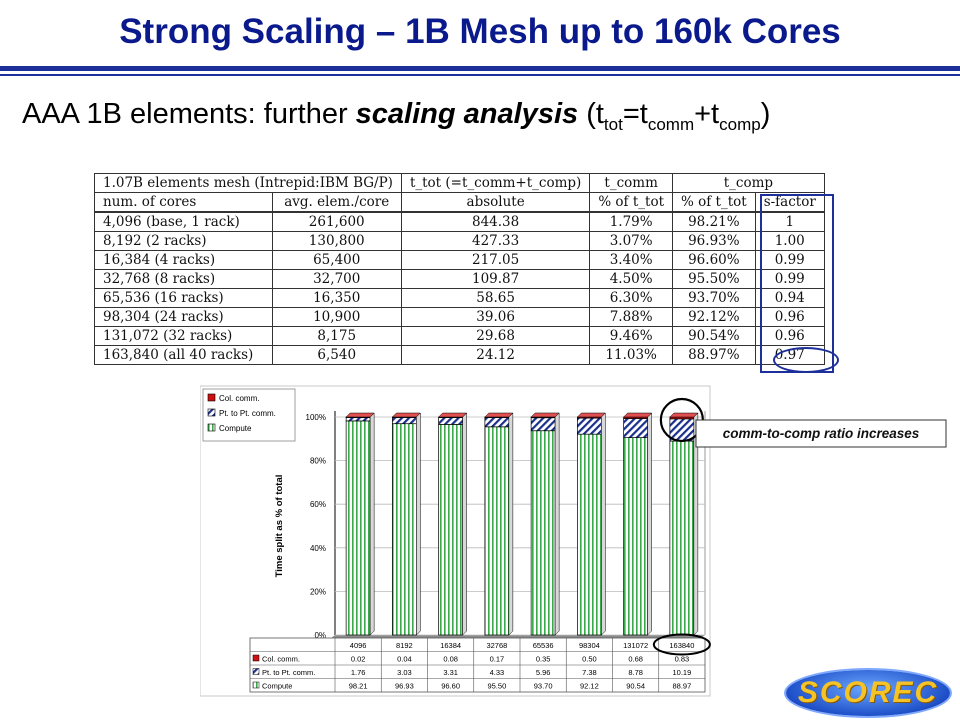  I want to click on table-cell: 217.05, so click(495, 260).